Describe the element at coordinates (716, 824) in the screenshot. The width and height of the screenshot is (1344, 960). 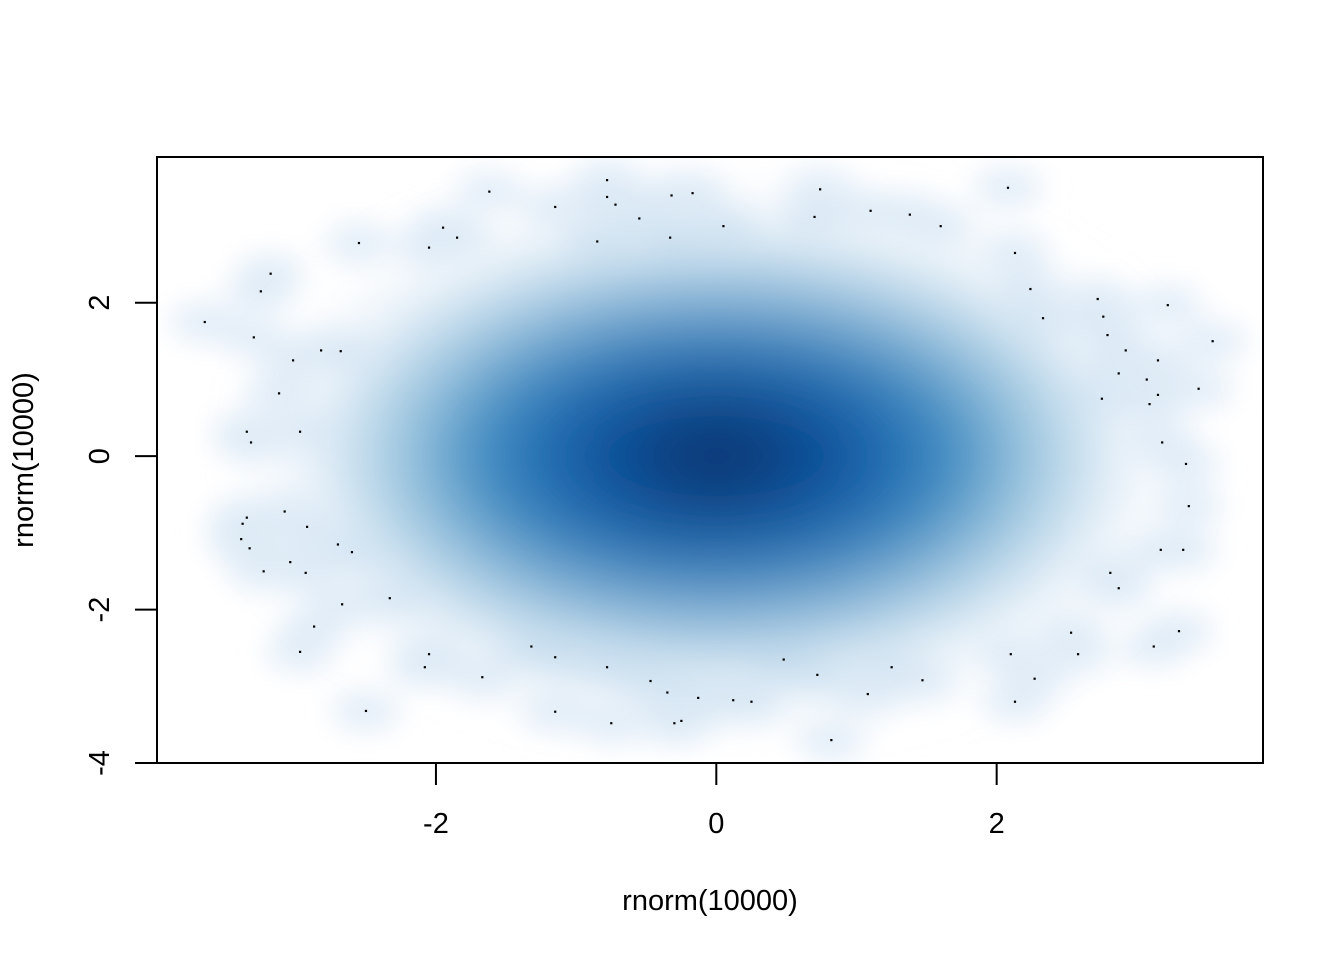
I see `x-tick-label-1: 0` at that location.